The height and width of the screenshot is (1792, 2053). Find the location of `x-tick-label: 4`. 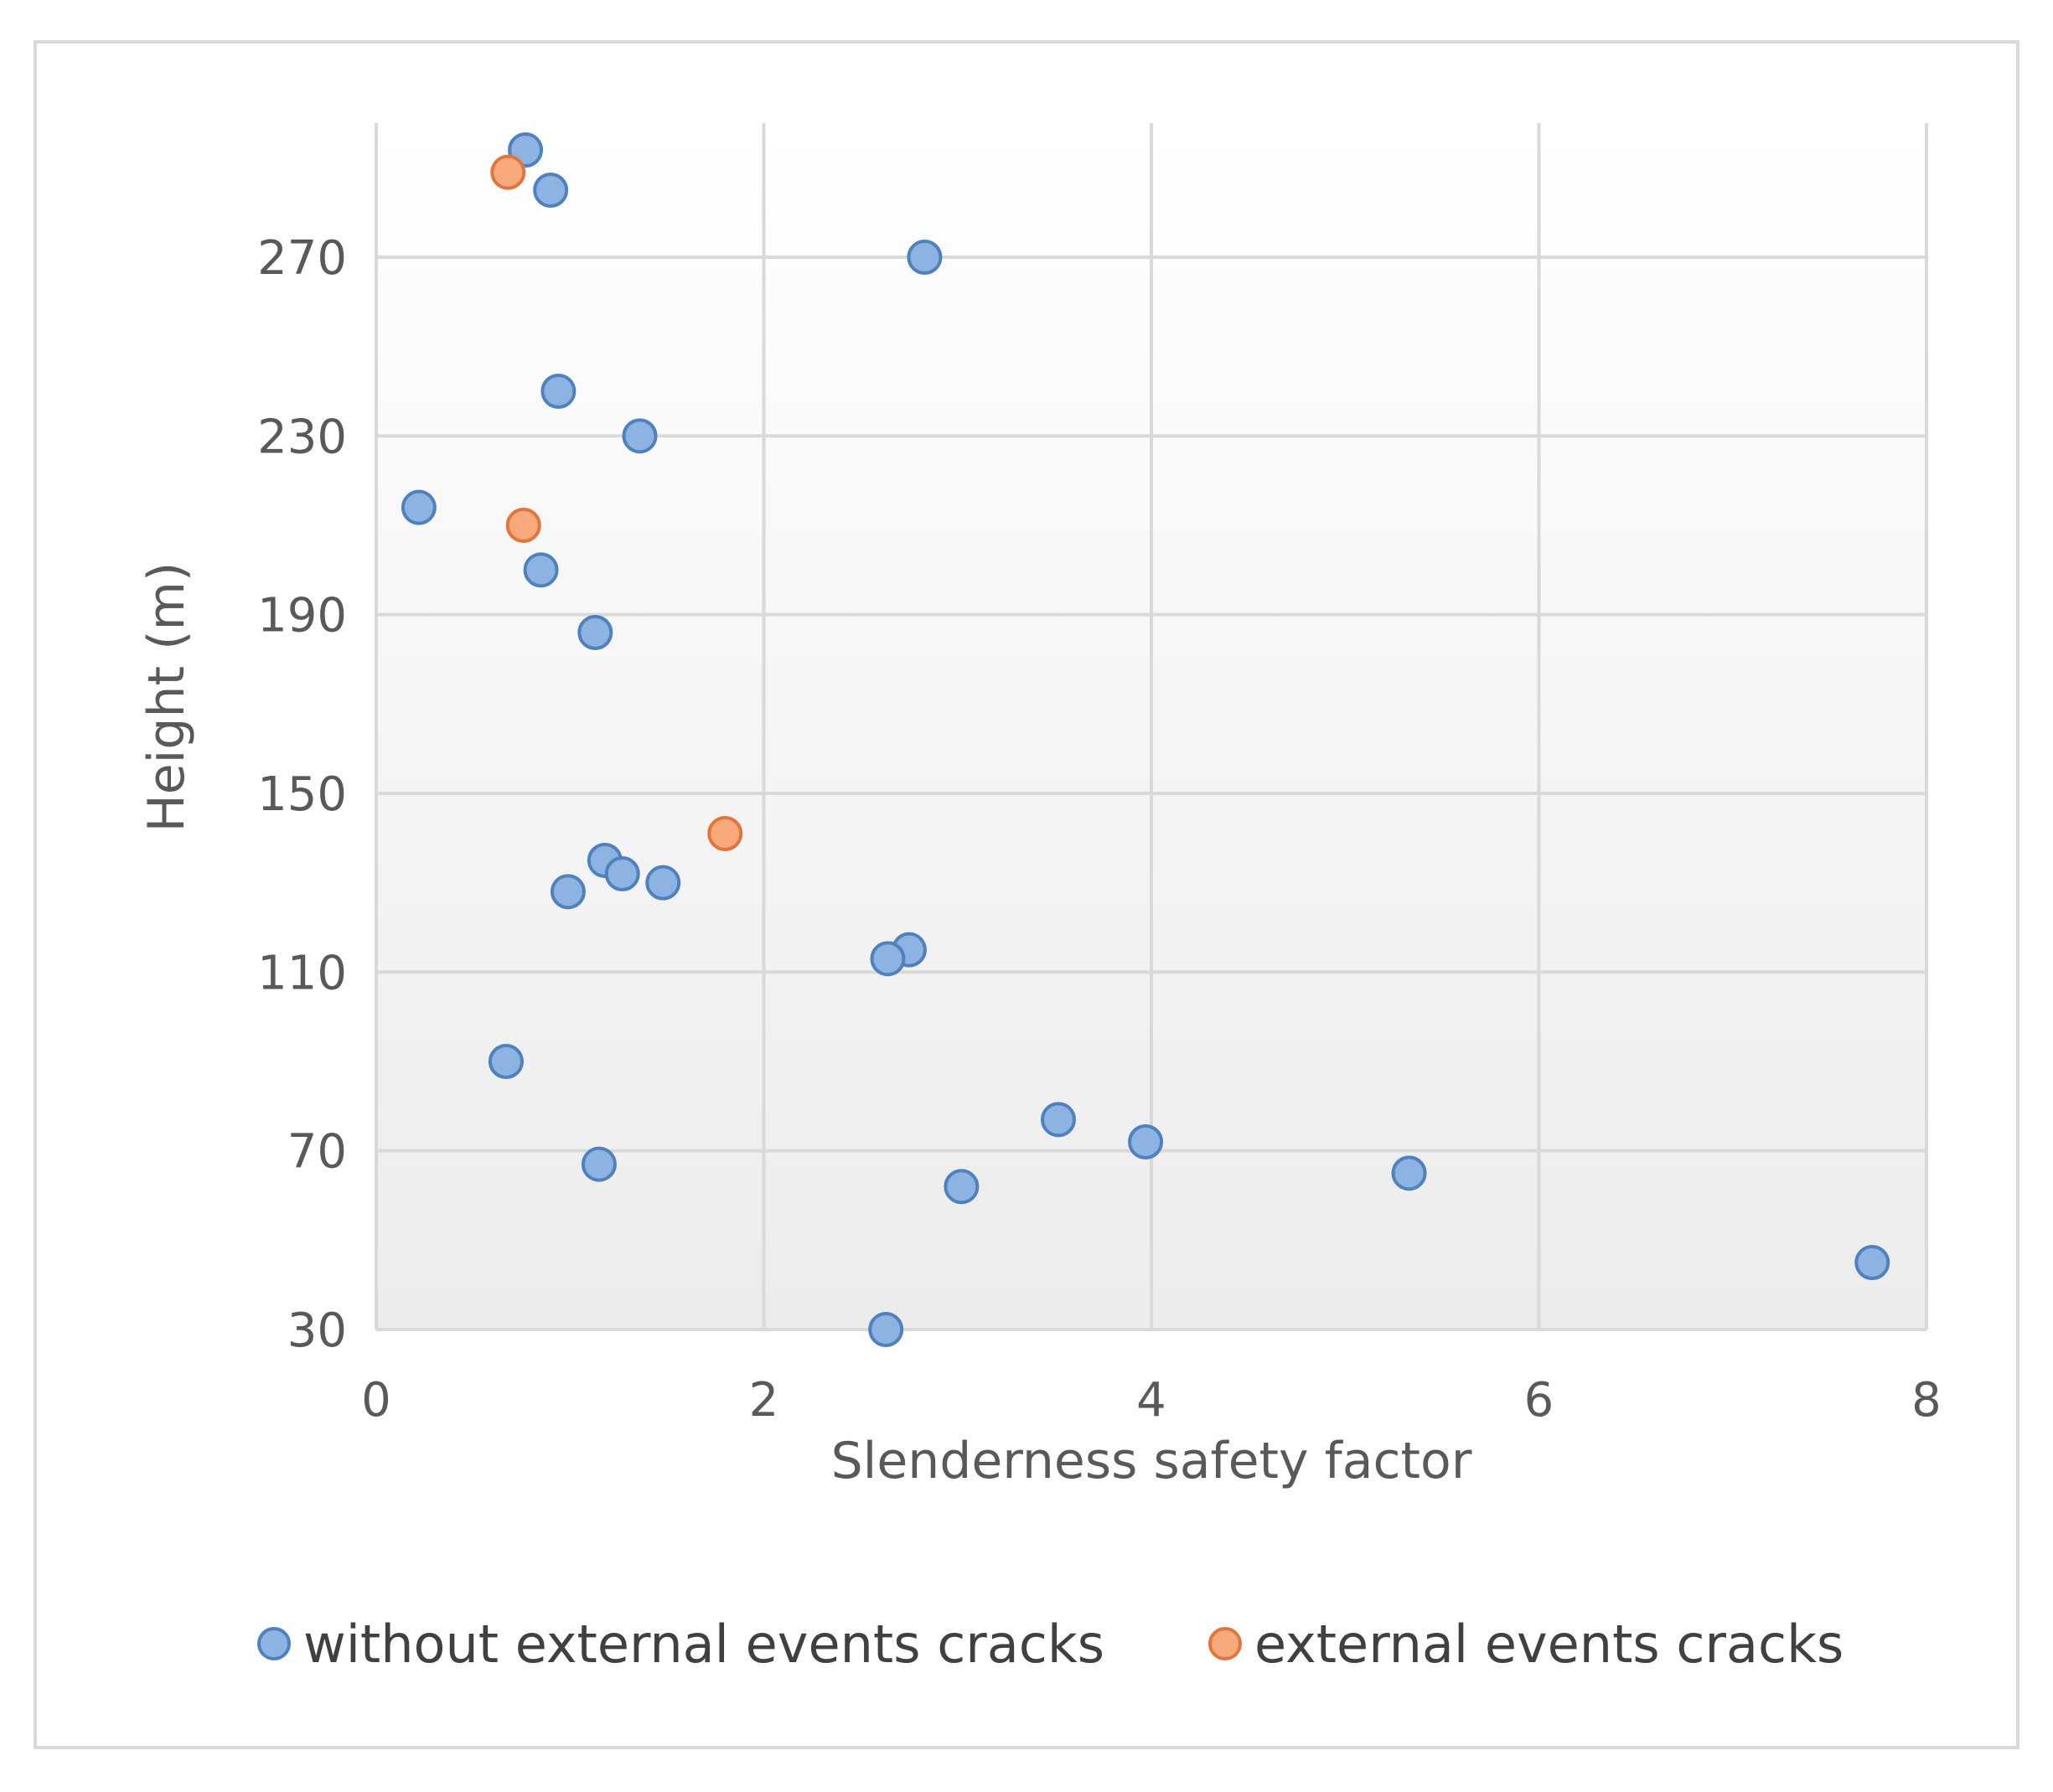

x-tick-label: 4 is located at coordinates (1151, 1400).